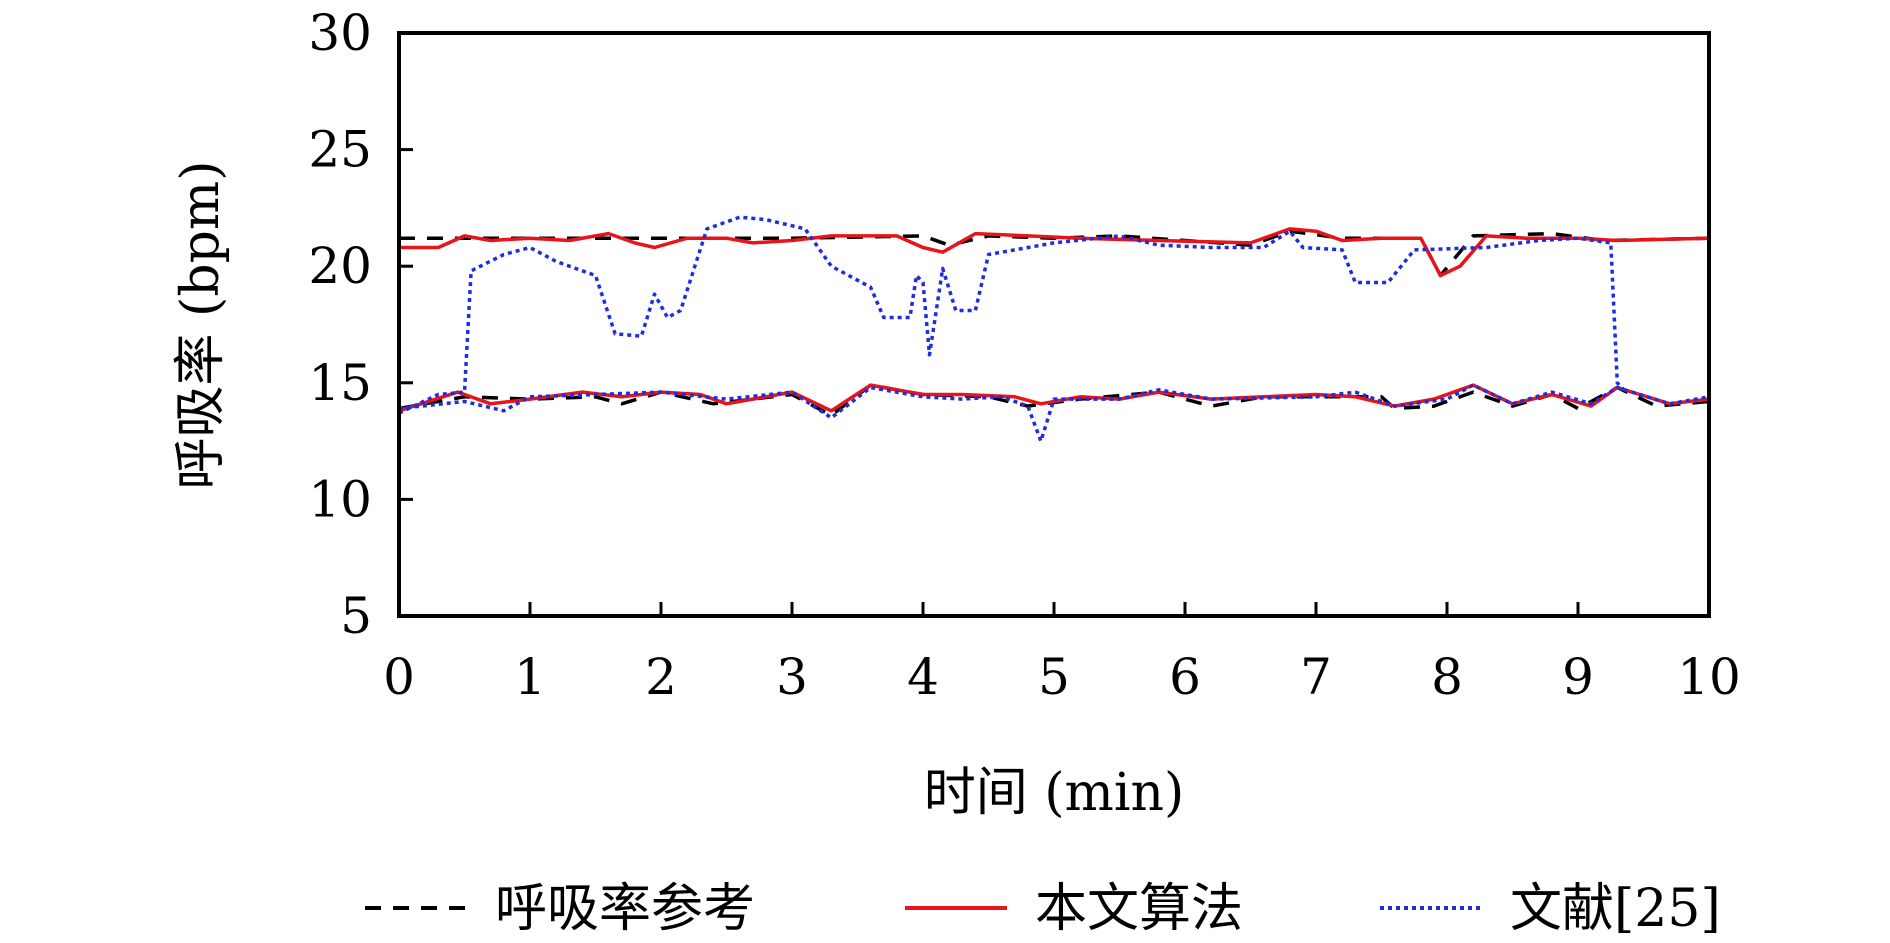  I want to click on x-tick-label: 4, so click(923, 677).